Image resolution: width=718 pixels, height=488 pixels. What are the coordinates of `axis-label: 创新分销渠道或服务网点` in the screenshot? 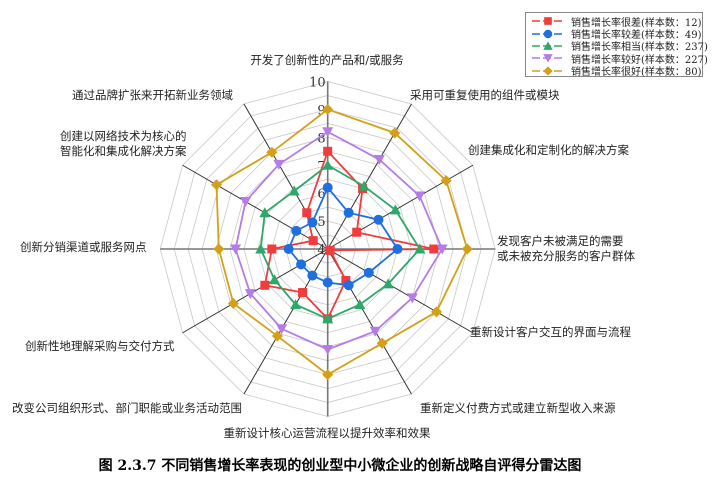 It's located at (83, 247).